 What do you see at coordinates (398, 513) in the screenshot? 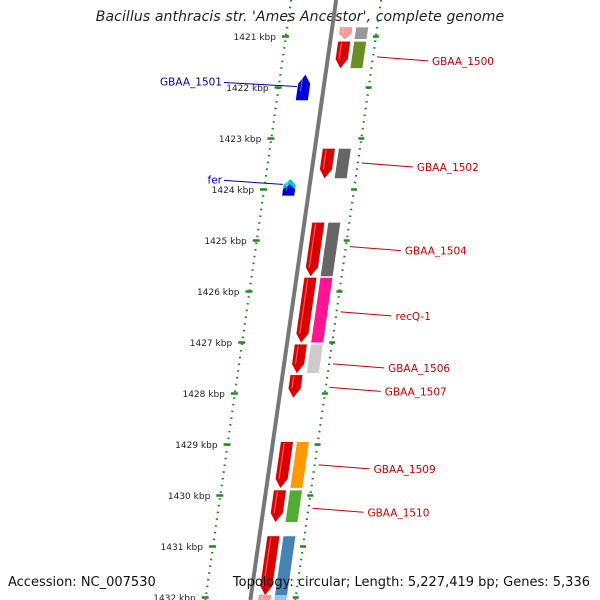
I see `gene-label: GBAA_1510` at bounding box center [398, 513].